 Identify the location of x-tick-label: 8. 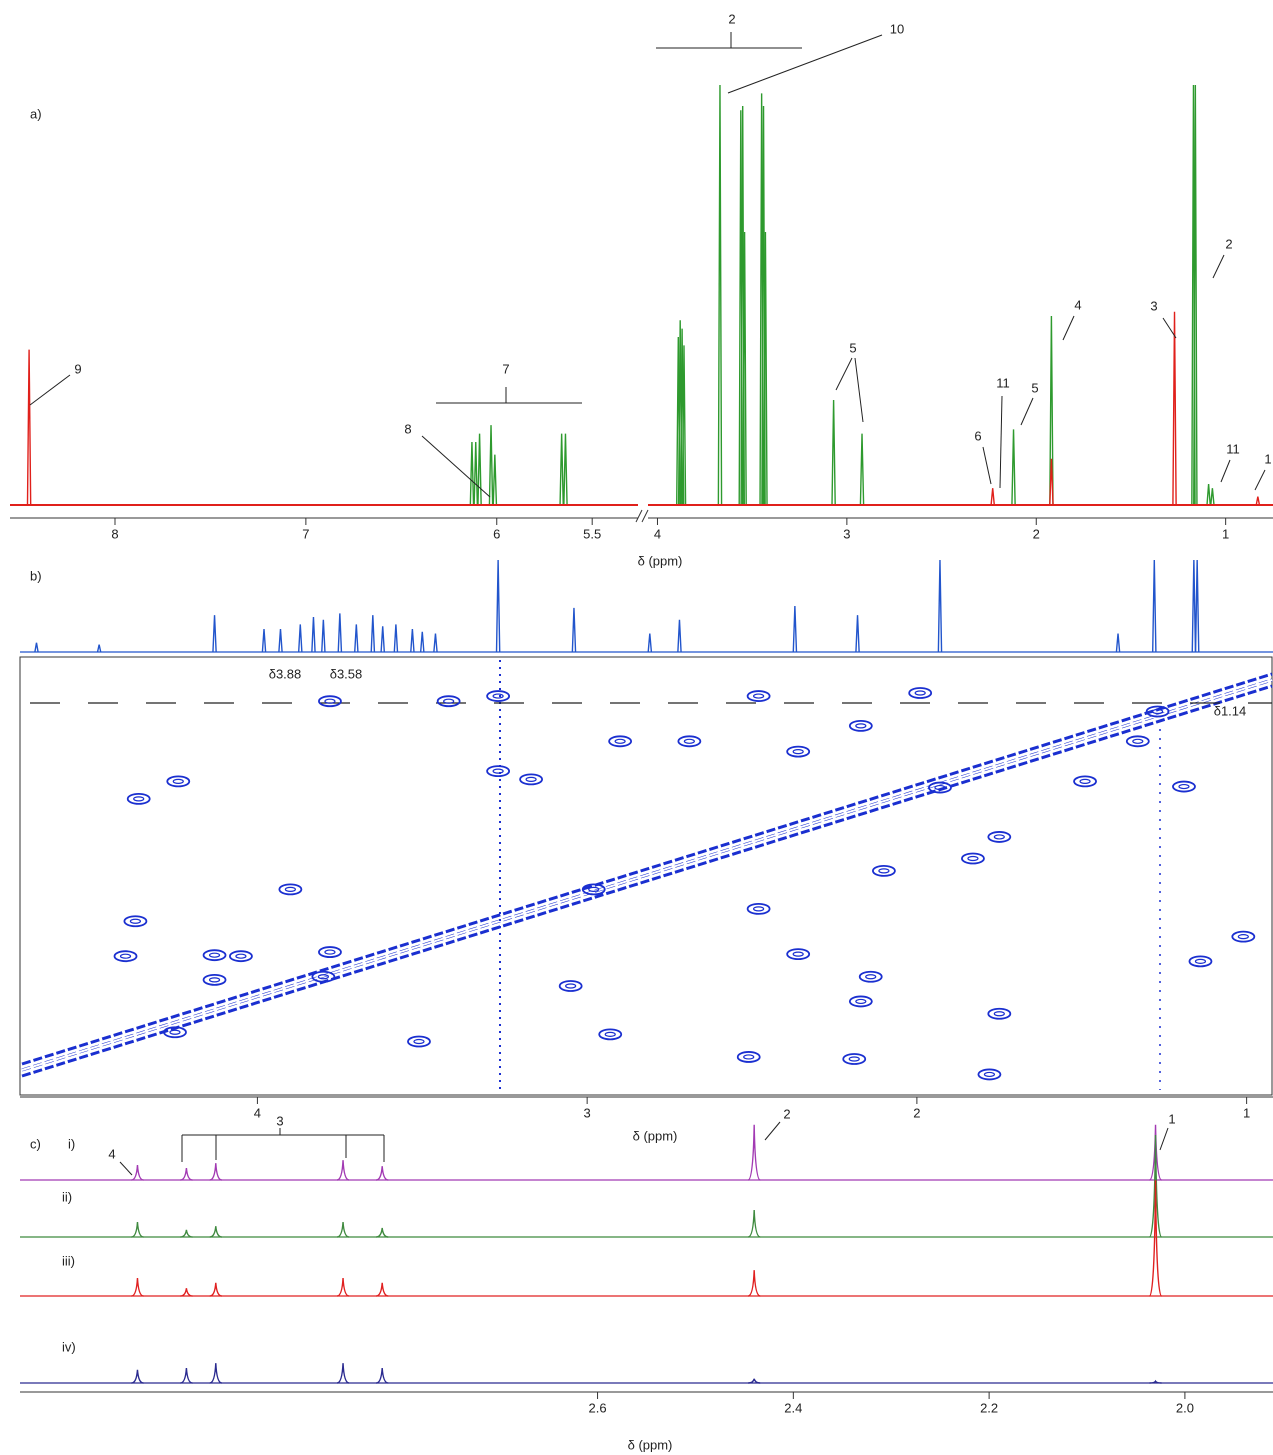
(114, 533).